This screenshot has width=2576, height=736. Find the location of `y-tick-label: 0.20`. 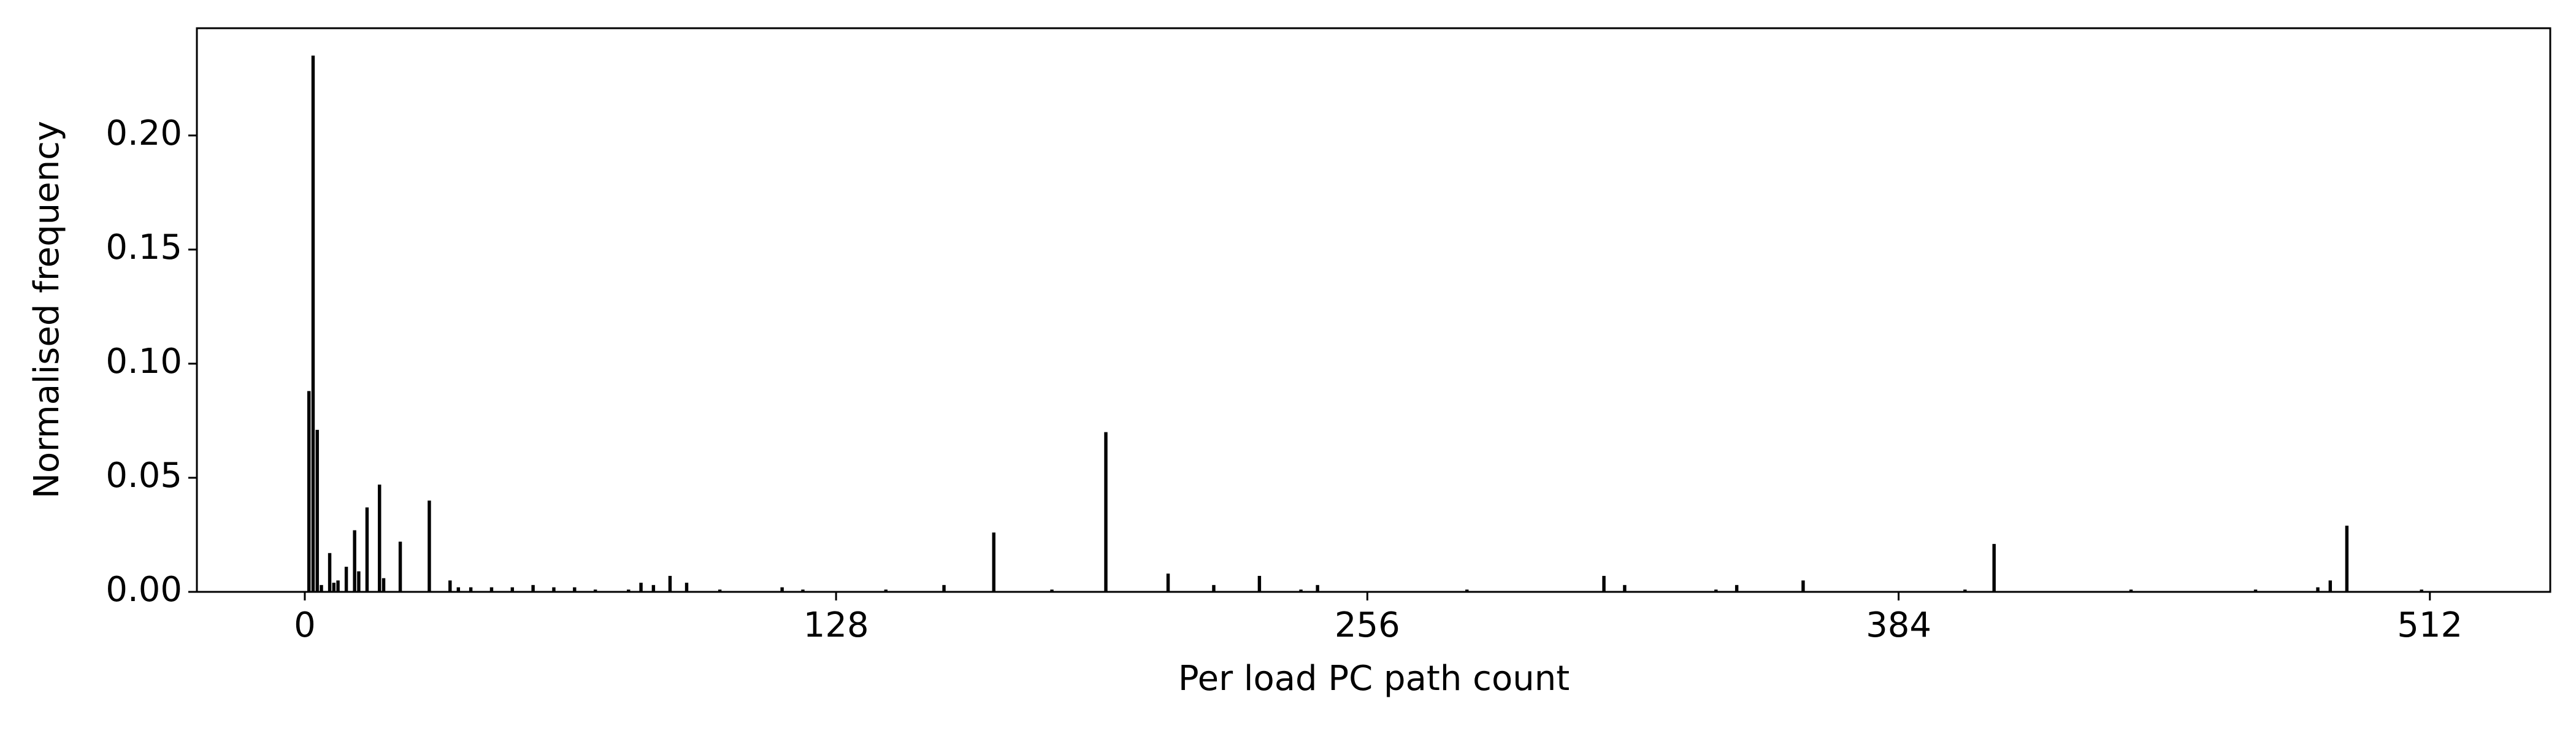

y-tick-label: 0.20 is located at coordinates (143, 133).